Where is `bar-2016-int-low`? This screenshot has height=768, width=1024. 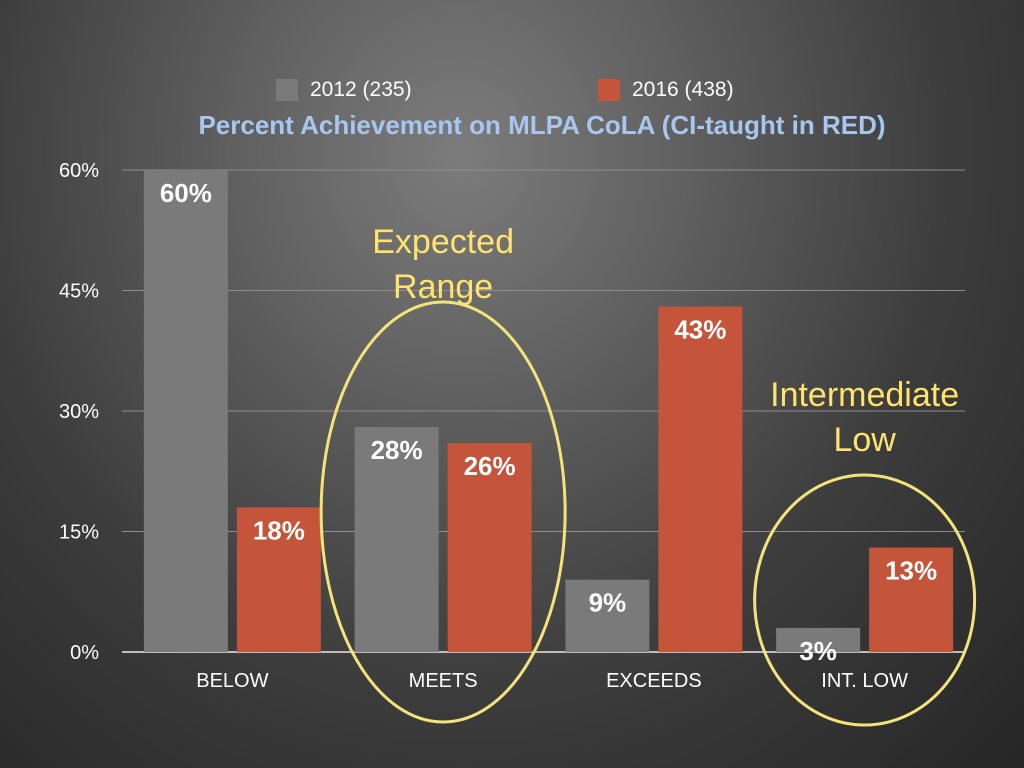
bar-2016-int-low is located at coordinates (911, 599).